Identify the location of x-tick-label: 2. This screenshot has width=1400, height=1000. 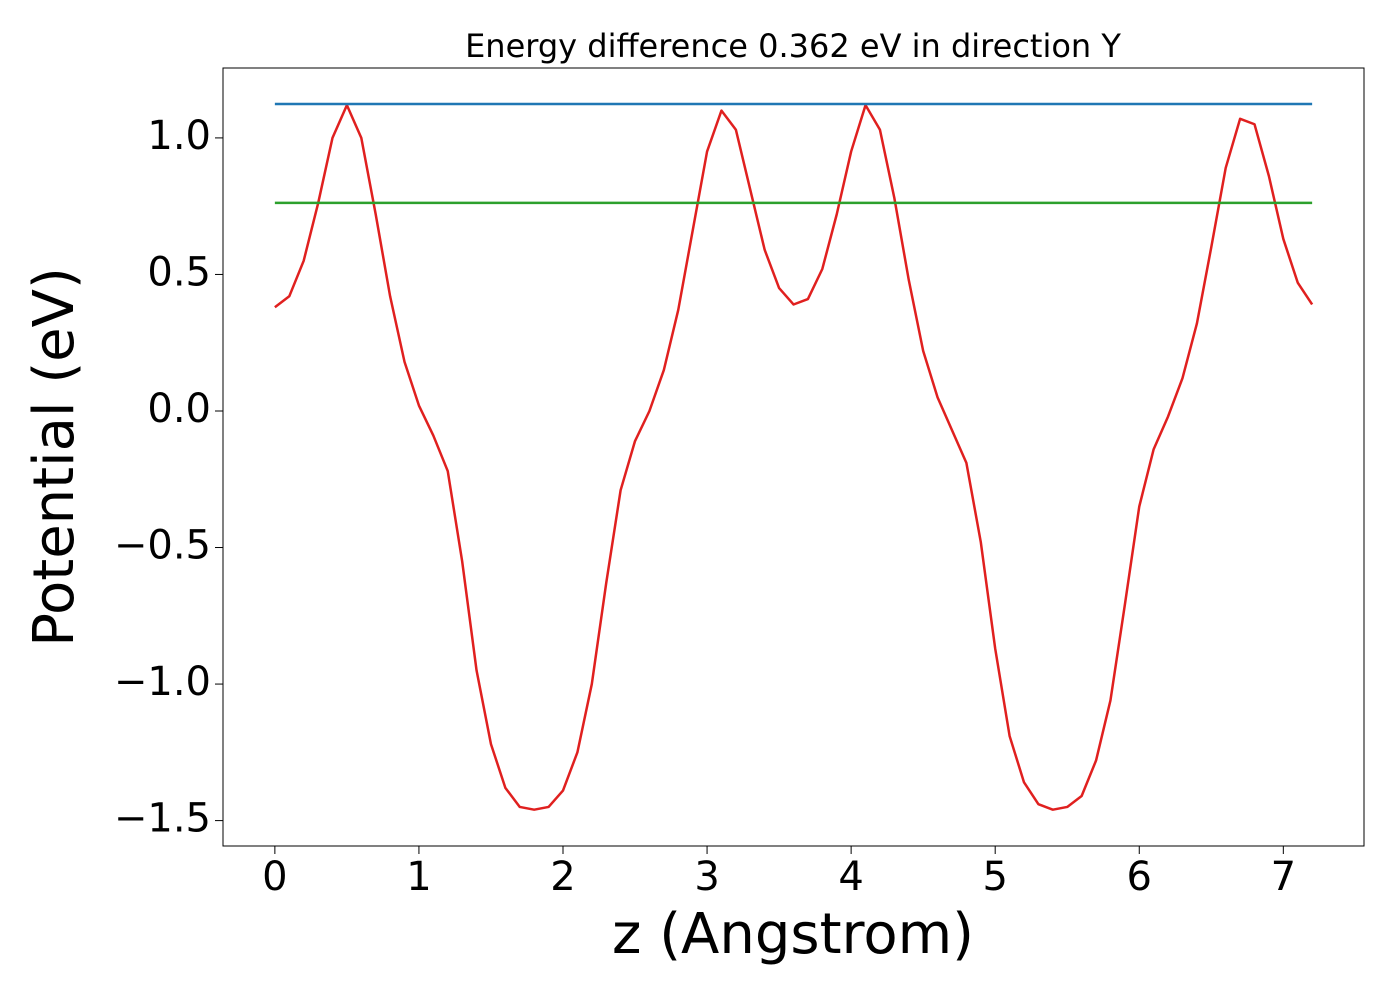
(562, 877).